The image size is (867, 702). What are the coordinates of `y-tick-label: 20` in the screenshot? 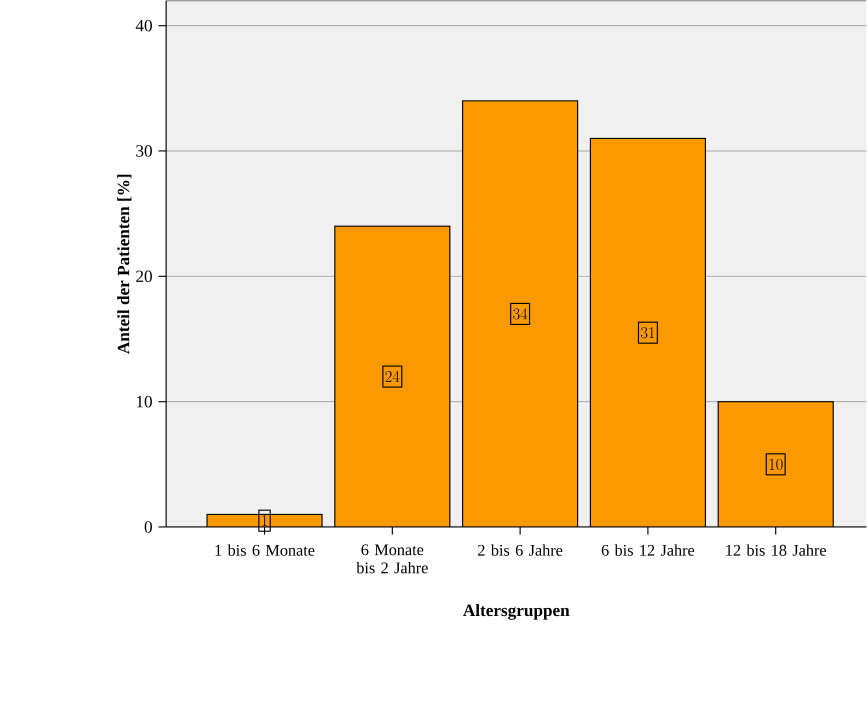 It's located at (144, 276).